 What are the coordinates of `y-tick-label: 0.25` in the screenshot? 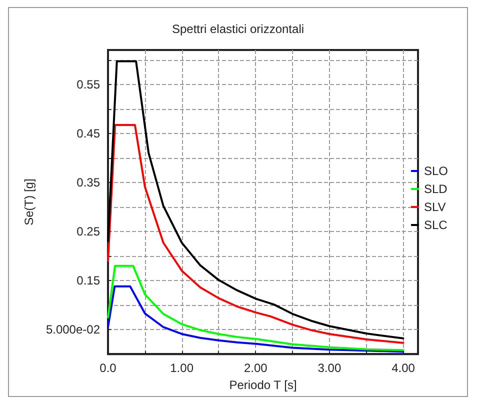 It's located at (88, 231).